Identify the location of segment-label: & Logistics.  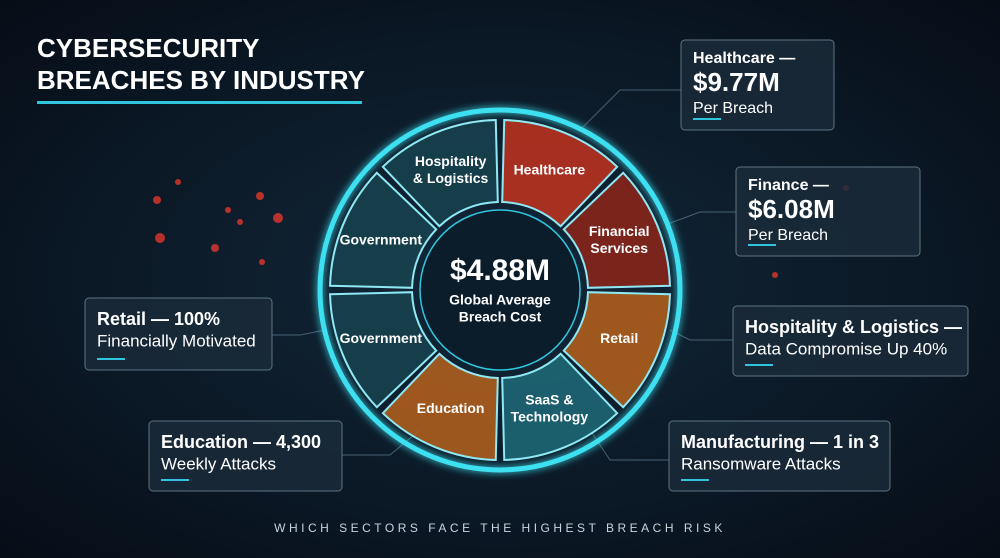
(451, 178).